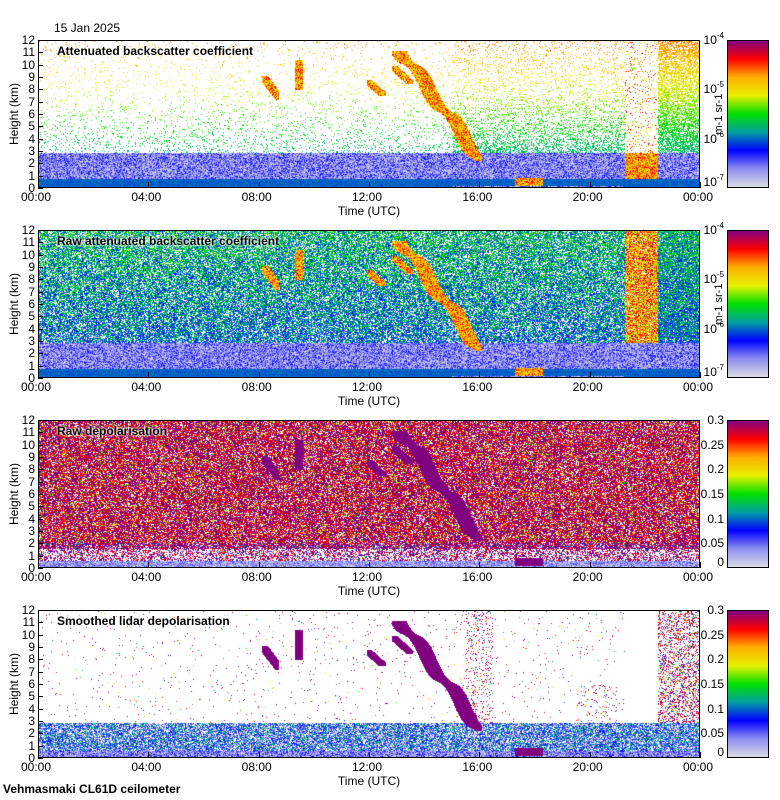 Image resolution: width=780 pixels, height=800 pixels. I want to click on colorbar-tick-label: 10⁻⁵, so click(713, 278).